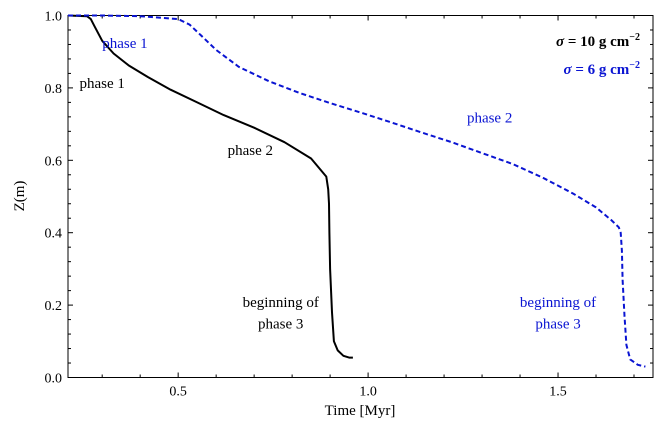 The height and width of the screenshot is (433, 657). I want to click on y-tick-label: 0.8, so click(54, 89).